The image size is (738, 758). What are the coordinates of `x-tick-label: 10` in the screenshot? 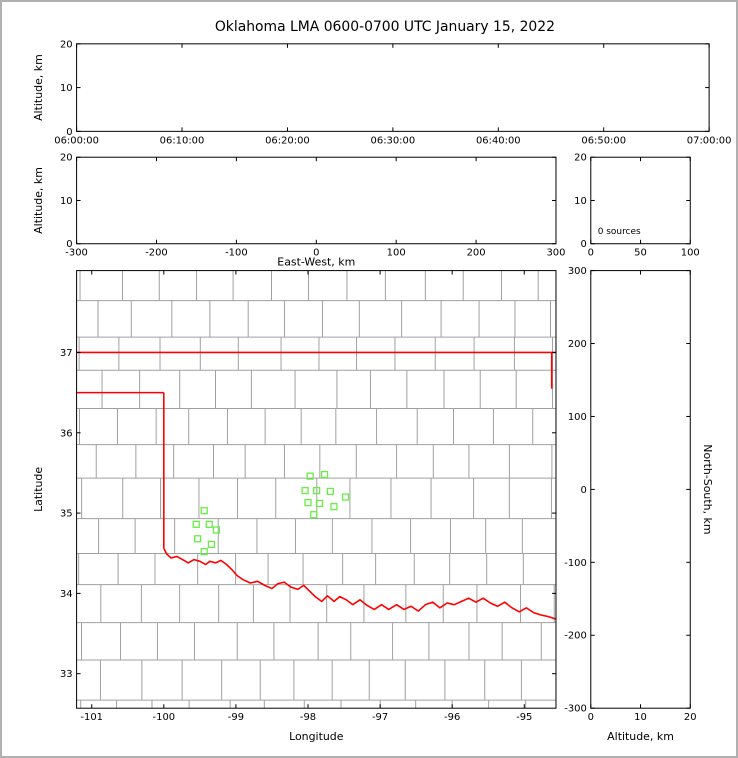 It's located at (640, 717).